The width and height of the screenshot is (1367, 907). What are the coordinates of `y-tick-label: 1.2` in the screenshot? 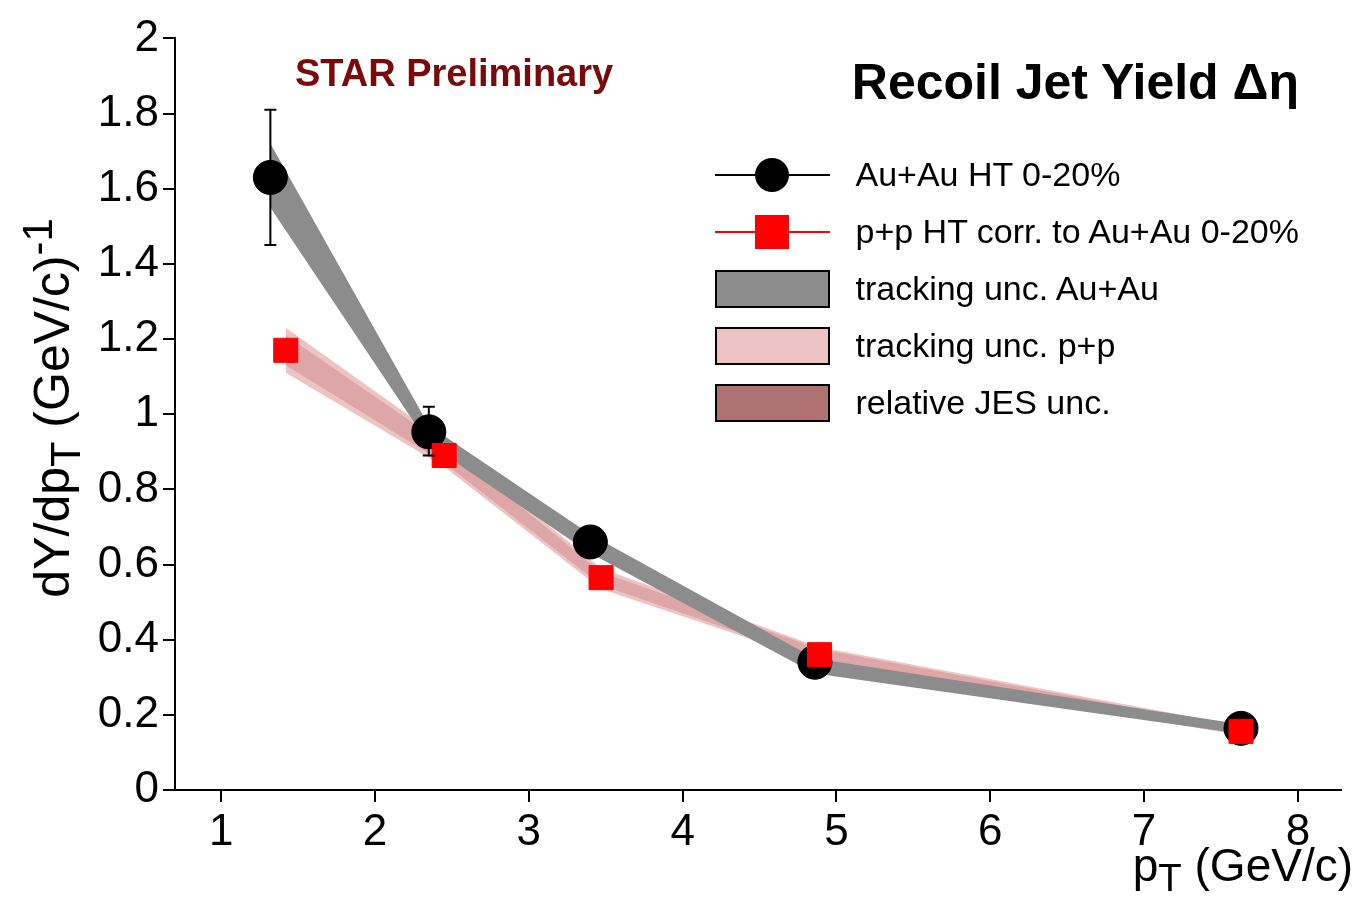 It's located at (128, 336).